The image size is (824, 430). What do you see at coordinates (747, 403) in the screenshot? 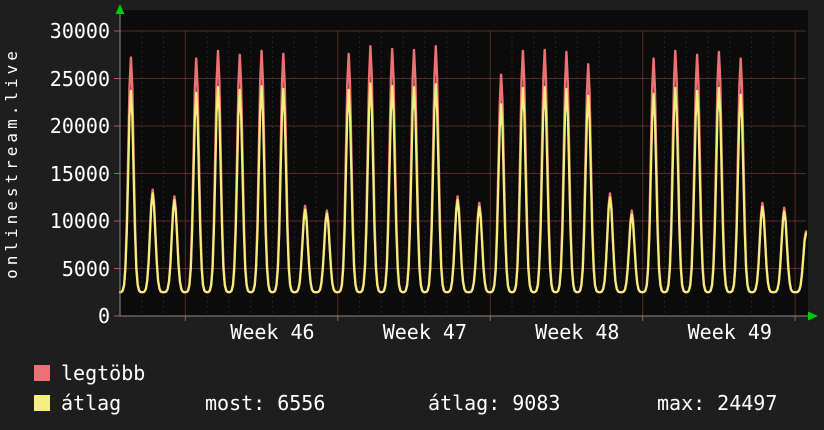
I see `stat-max-value: 24497` at bounding box center [747, 403].